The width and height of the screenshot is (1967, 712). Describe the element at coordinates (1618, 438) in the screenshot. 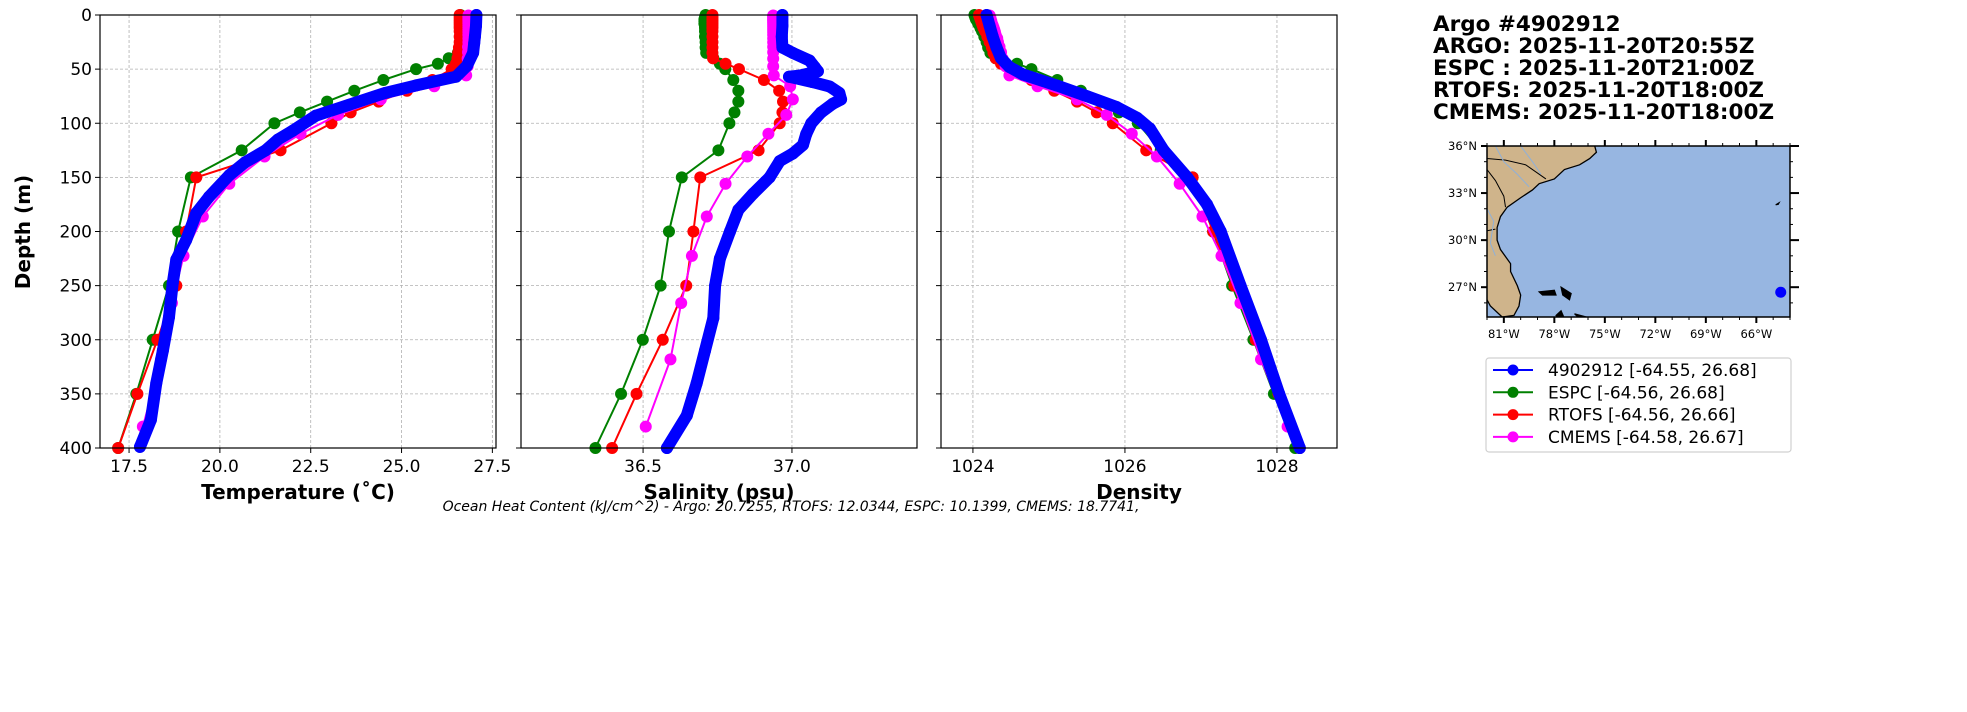

I see `legend-entry-cmems: CMEMS [-64.58, 26.67]` at that location.